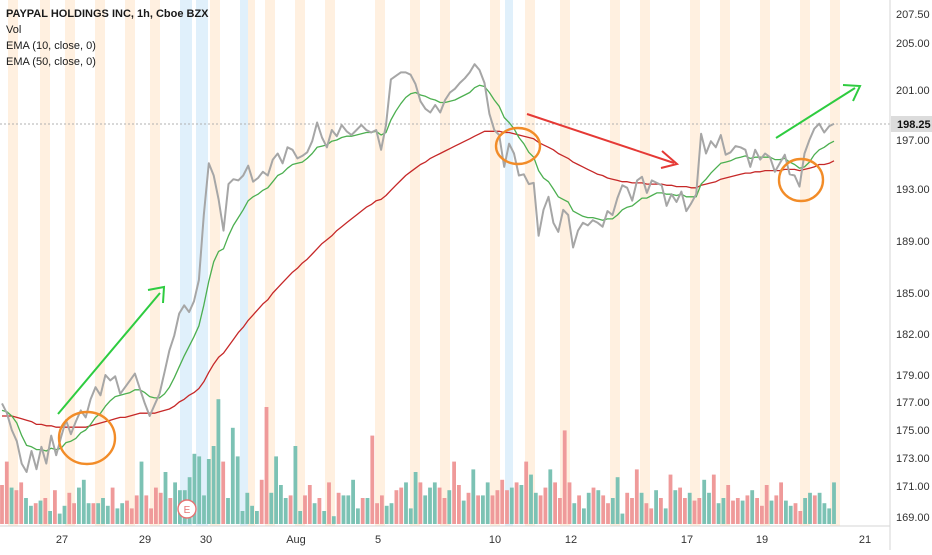 The image size is (932, 555). Describe the element at coordinates (913, 431) in the screenshot. I see `y-tick-label: 175.00` at that location.